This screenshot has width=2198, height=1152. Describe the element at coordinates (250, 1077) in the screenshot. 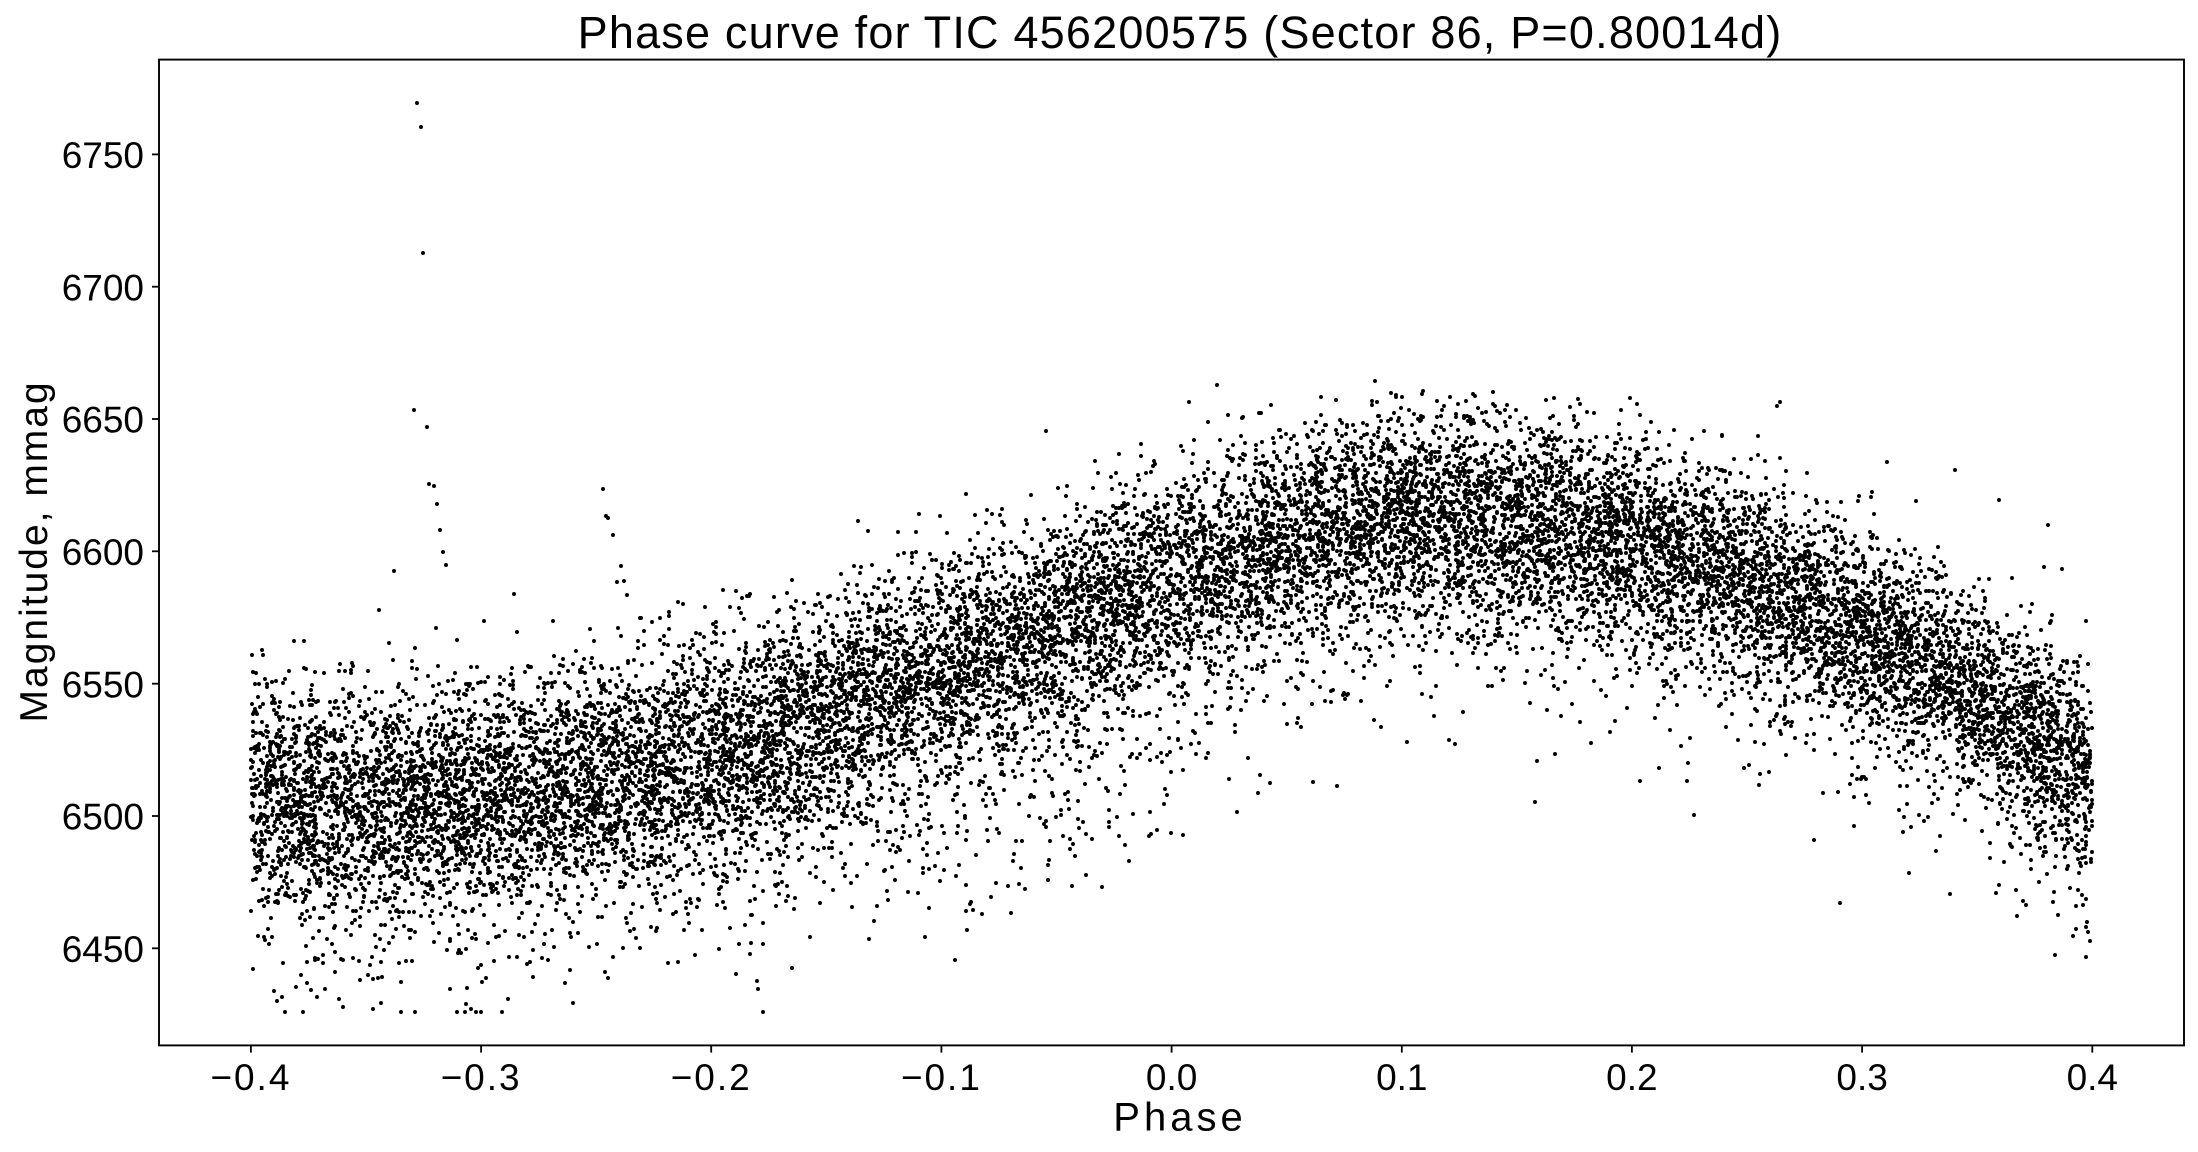

I see `svg-text: −0.4` at that location.